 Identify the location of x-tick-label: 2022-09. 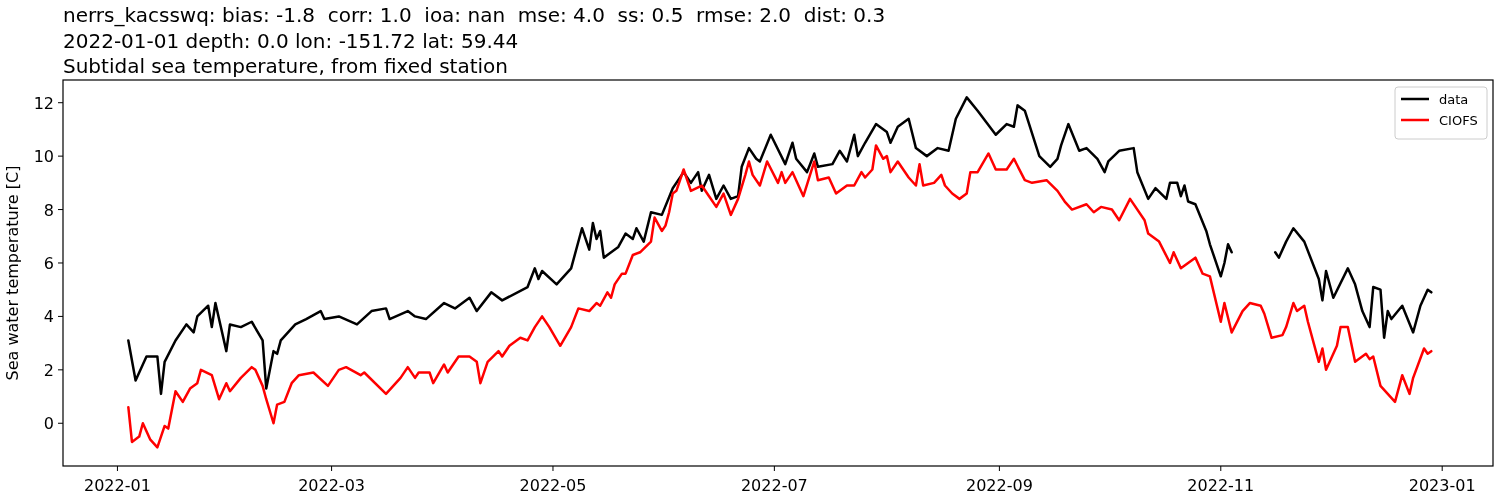
(999, 485).